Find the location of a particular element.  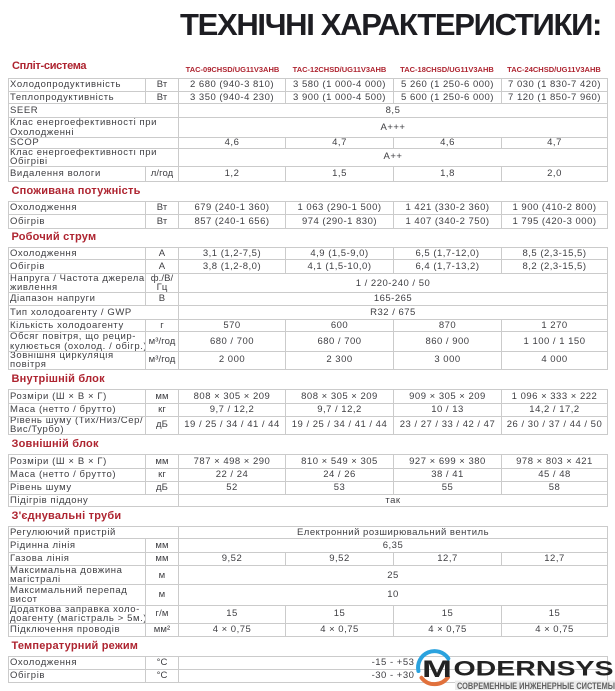

svg-text: СОВРЕМЕННЫЕ ИНЖЕНЕРНЫЕ СИСТЕМЫ is located at coordinates (536, 686).